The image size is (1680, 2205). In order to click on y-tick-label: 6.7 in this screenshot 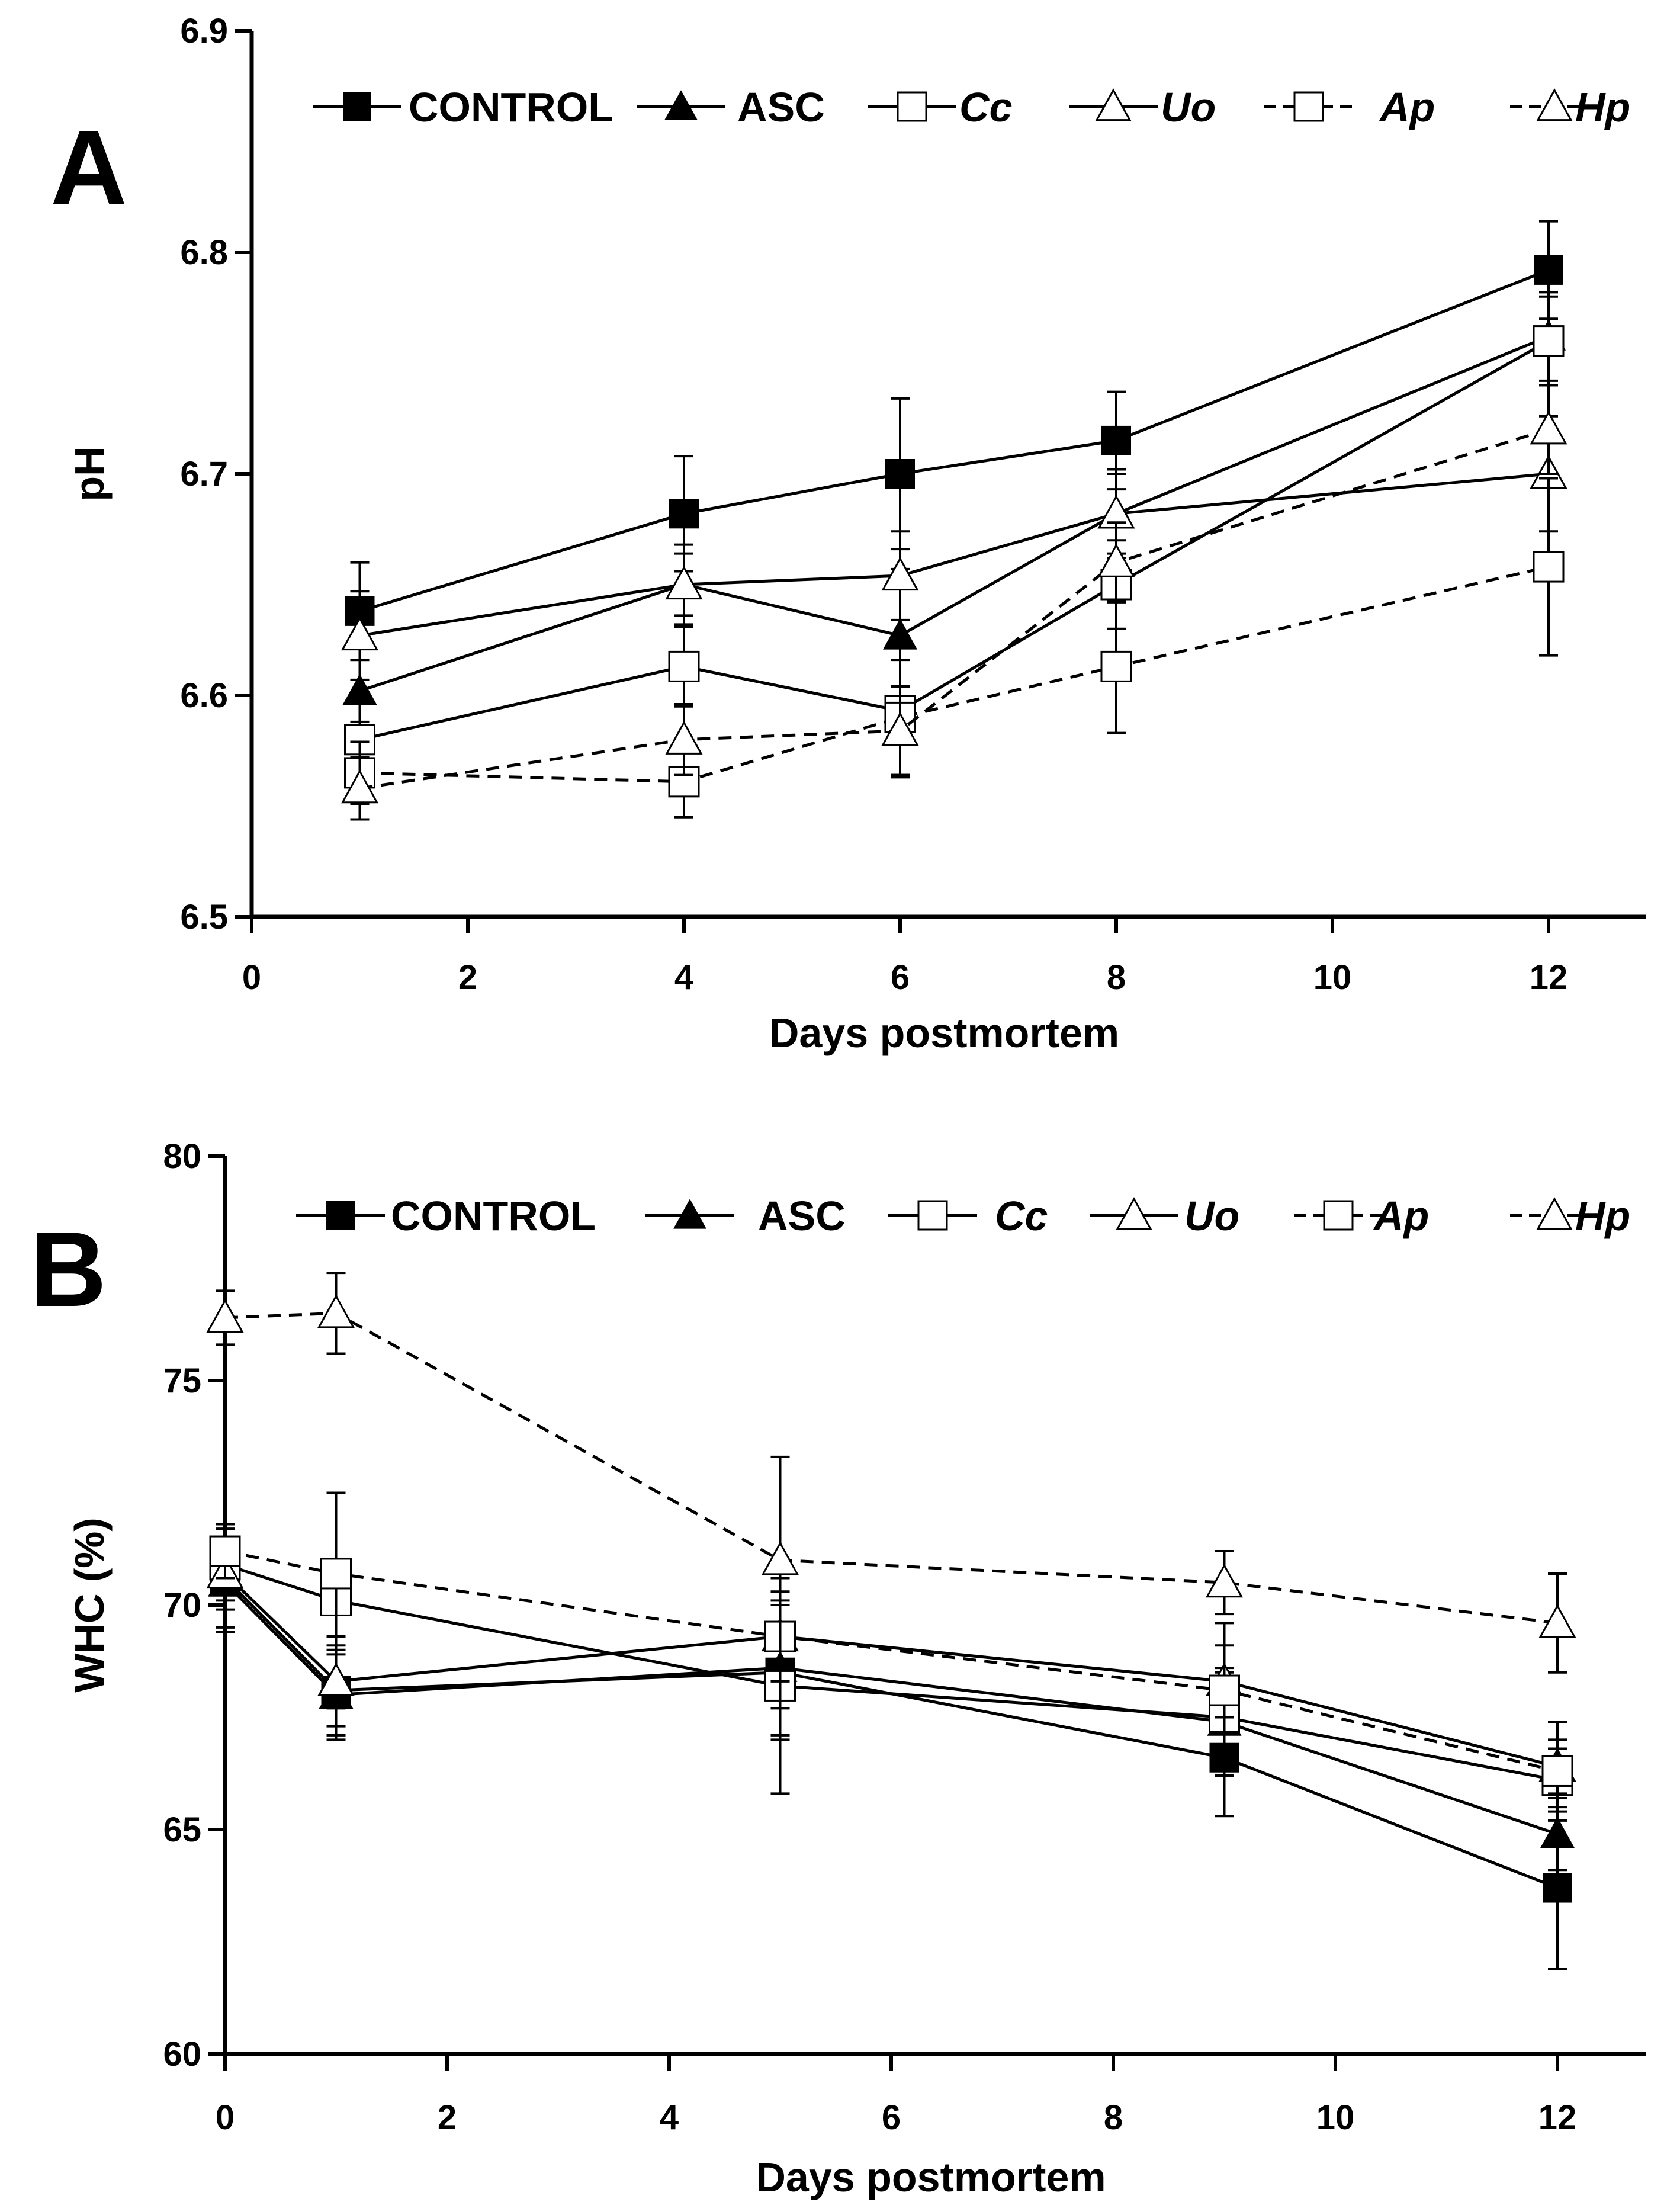, I will do `click(204, 474)`.